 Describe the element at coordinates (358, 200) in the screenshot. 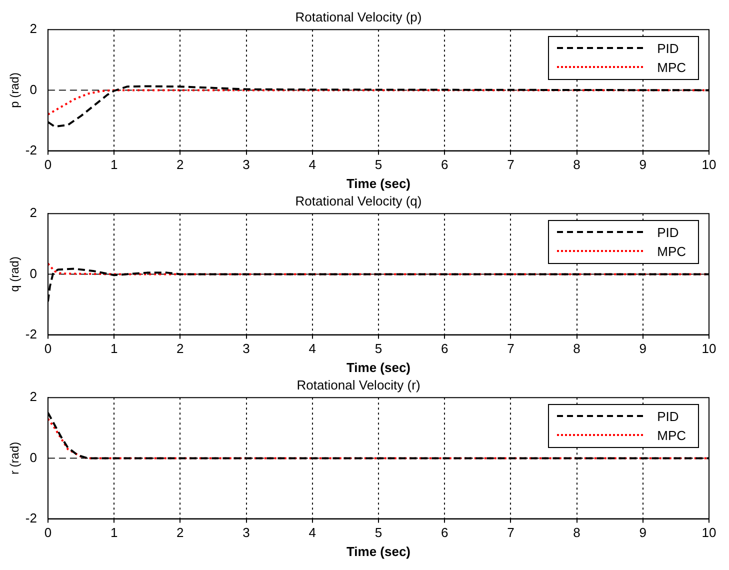

I see `chart-title: Rotational Velocity (q)` at that location.